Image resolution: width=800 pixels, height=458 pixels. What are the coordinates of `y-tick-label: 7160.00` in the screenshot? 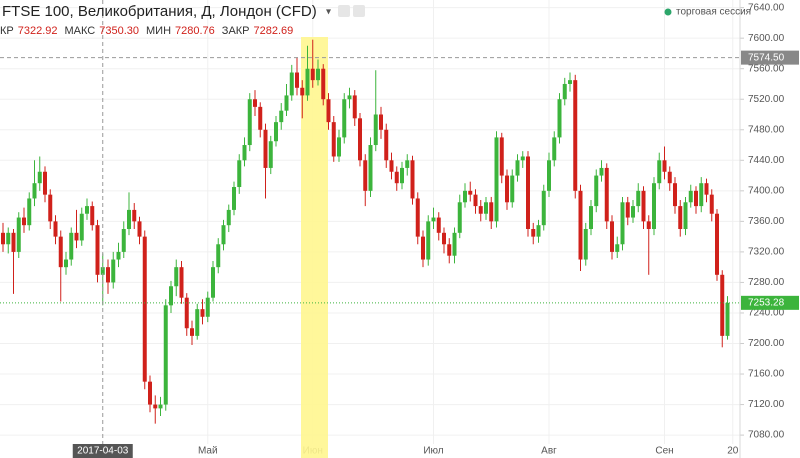 It's located at (766, 374).